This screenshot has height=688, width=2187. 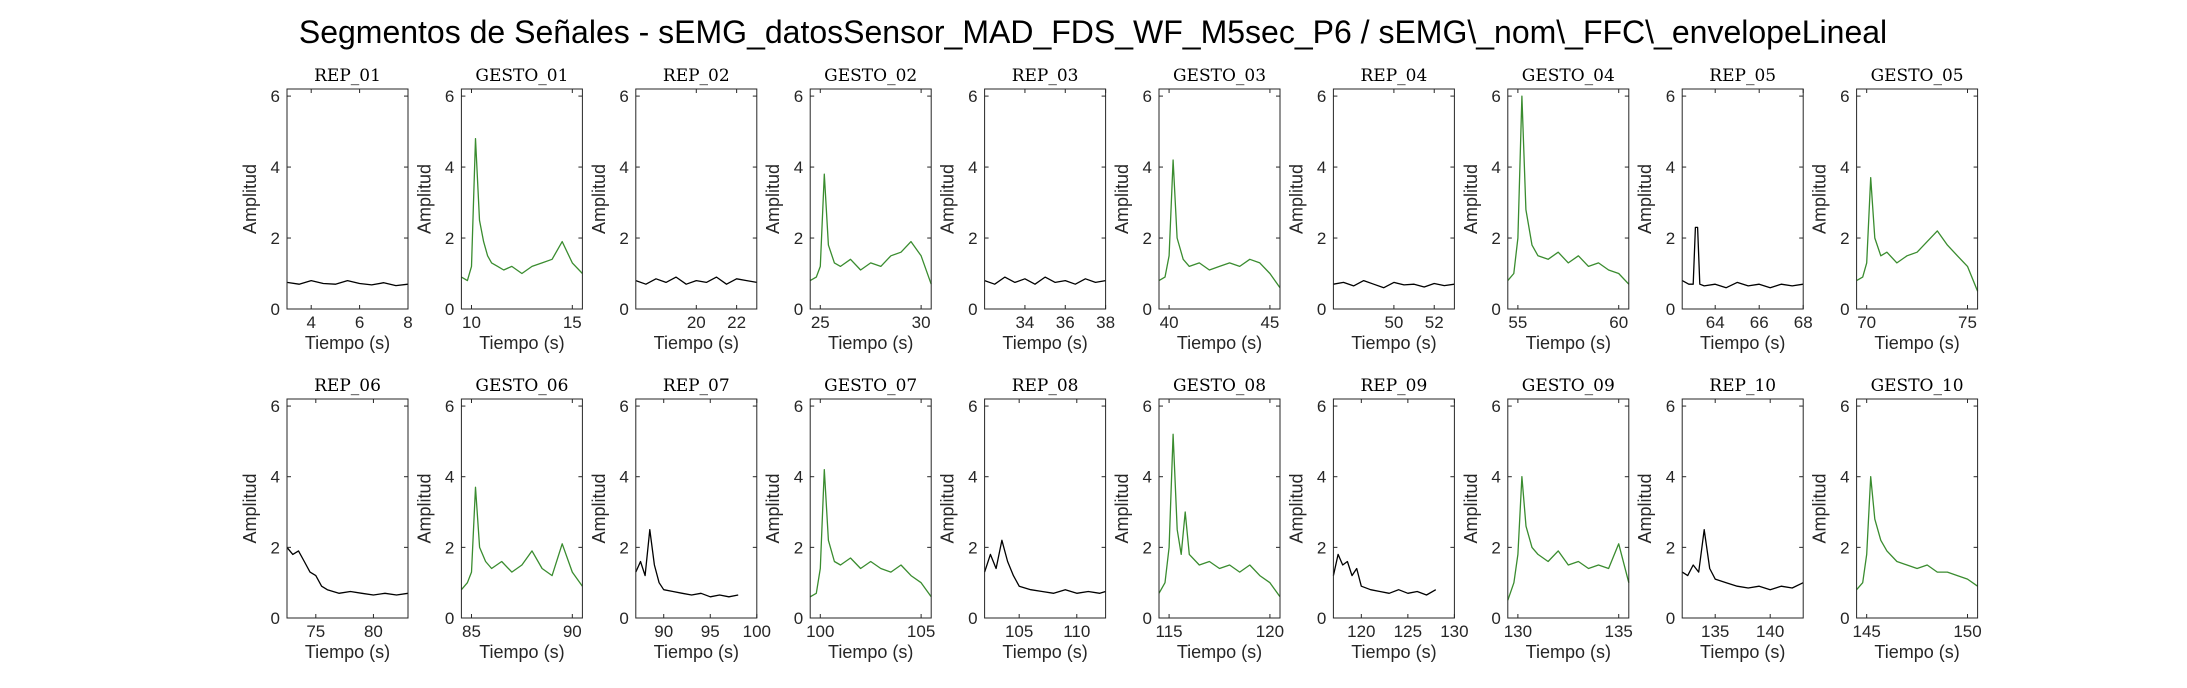 I want to click on x-tick-label: 75, so click(x=1967, y=322).